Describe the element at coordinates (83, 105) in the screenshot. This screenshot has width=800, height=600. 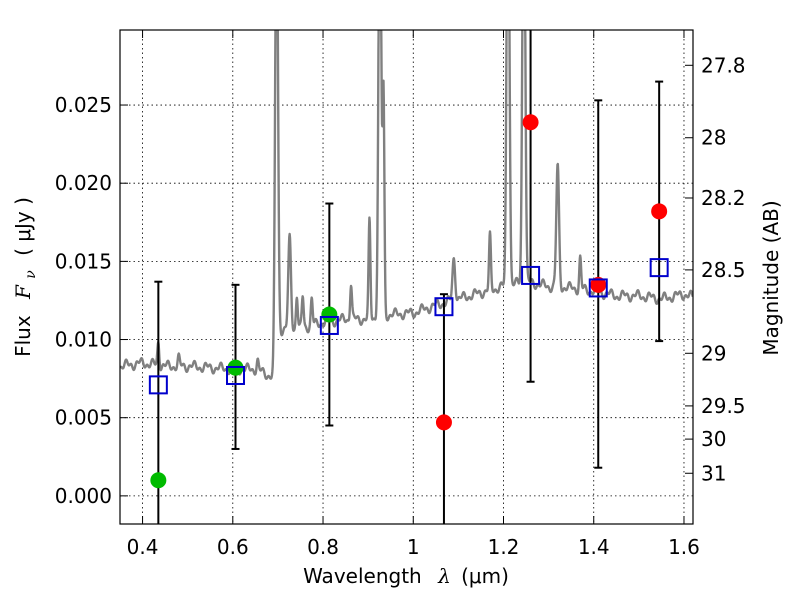
I see `y-tick-label-5: 0.025` at that location.